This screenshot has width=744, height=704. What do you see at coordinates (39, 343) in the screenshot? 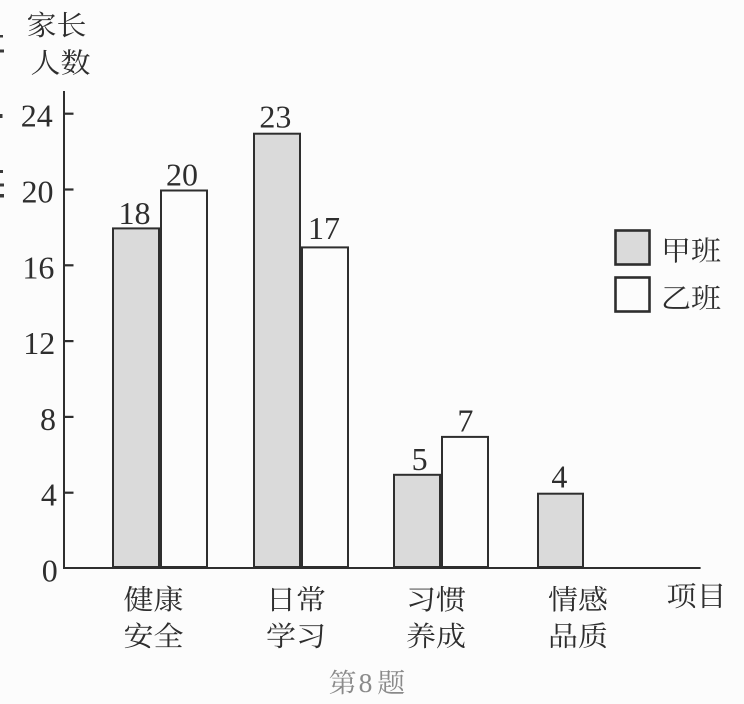
I see `svg-text: 12` at bounding box center [39, 343].